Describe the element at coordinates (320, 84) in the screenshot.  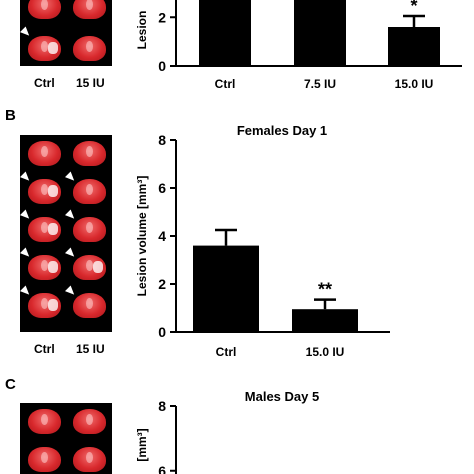
I see `x-tick-label: 7.5 IU` at that location.